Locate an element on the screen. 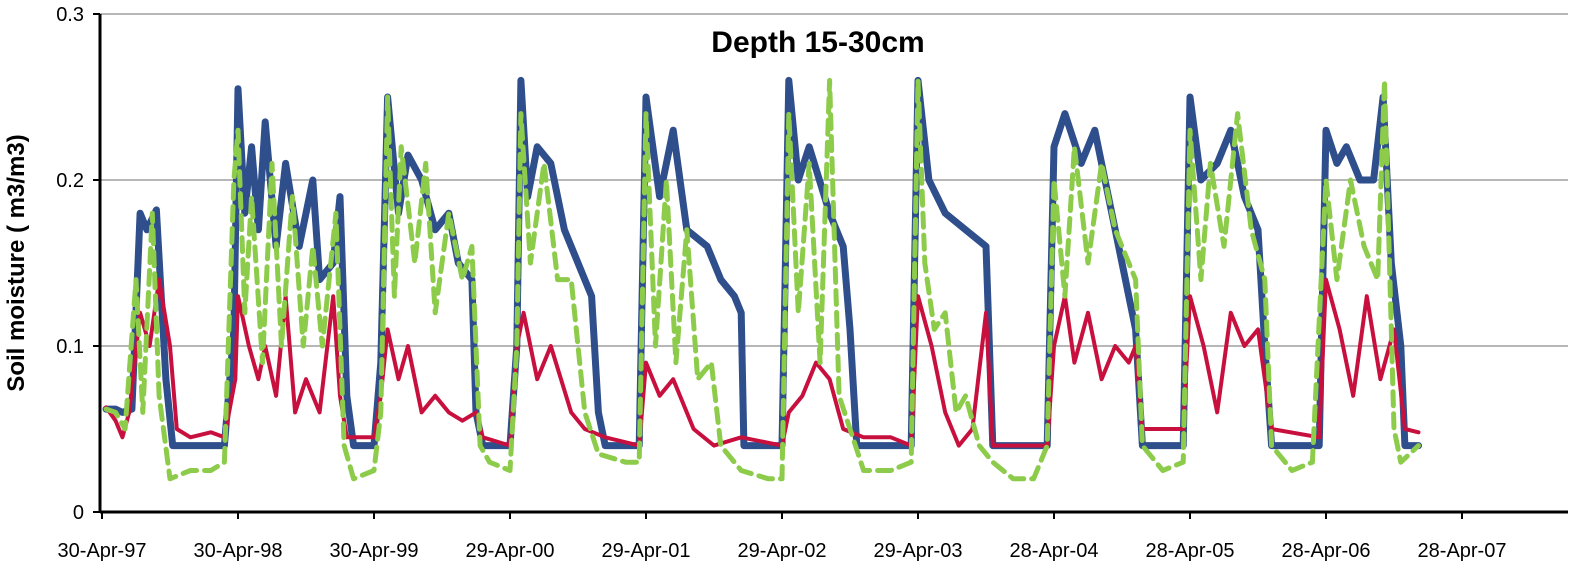 This screenshot has width=1596, height=580. x-tick-label: 28-Apr-07 is located at coordinates (1462, 551).